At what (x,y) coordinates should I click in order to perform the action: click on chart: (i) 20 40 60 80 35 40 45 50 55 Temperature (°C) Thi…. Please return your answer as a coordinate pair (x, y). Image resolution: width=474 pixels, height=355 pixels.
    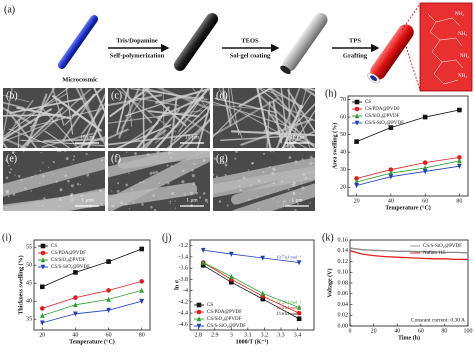
    Looking at the image, I should click on (76, 288).